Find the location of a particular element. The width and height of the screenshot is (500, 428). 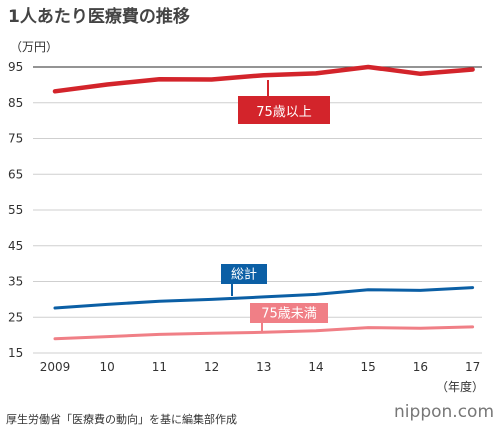

x-tick-label: 11 is located at coordinates (159, 367).